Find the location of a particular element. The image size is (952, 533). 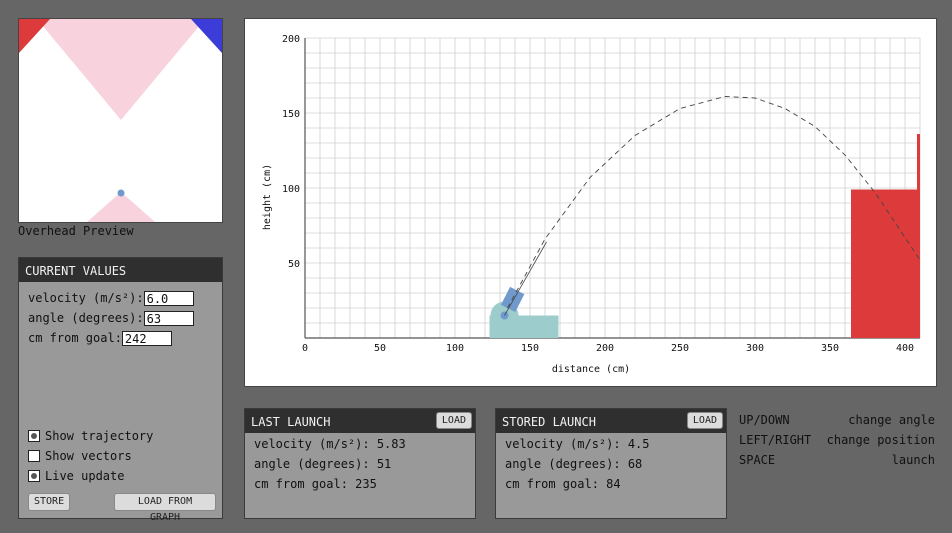

show-vectors-label: Show vectors is located at coordinates (88, 456).